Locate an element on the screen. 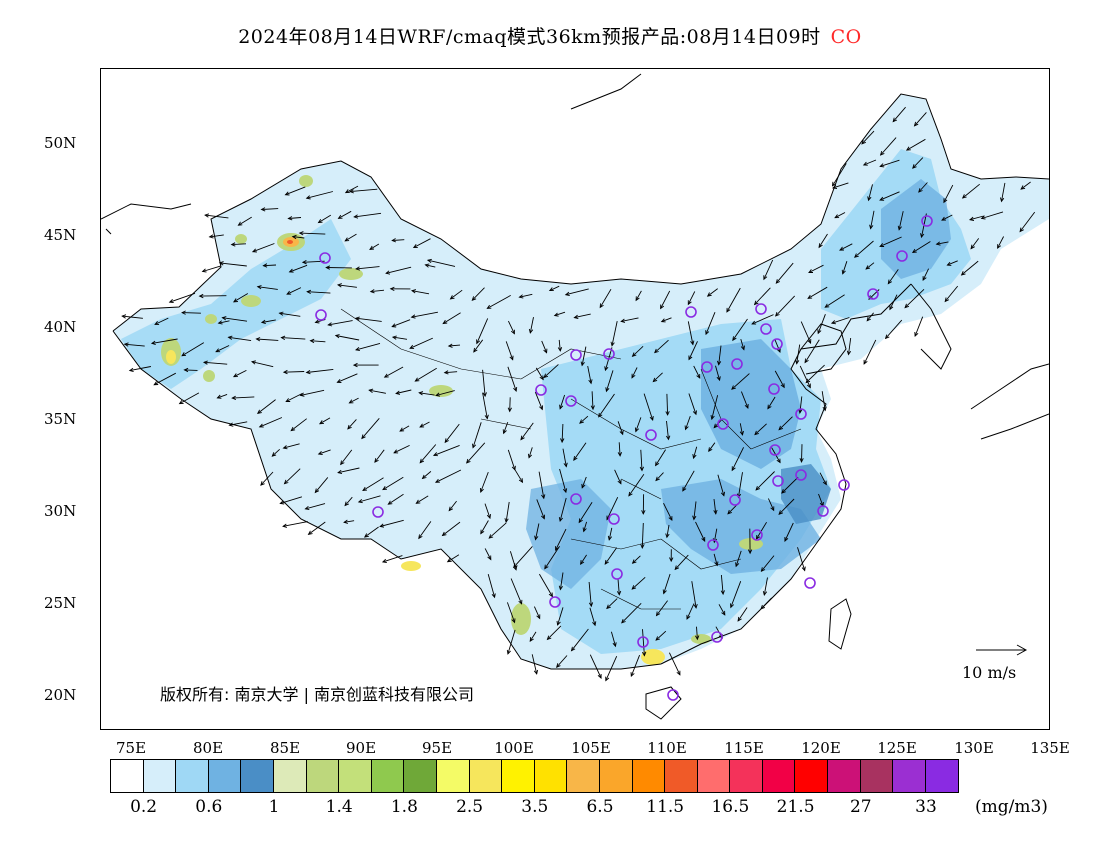 The width and height of the screenshot is (1100, 850). lon-label: 75E is located at coordinates (131, 748).